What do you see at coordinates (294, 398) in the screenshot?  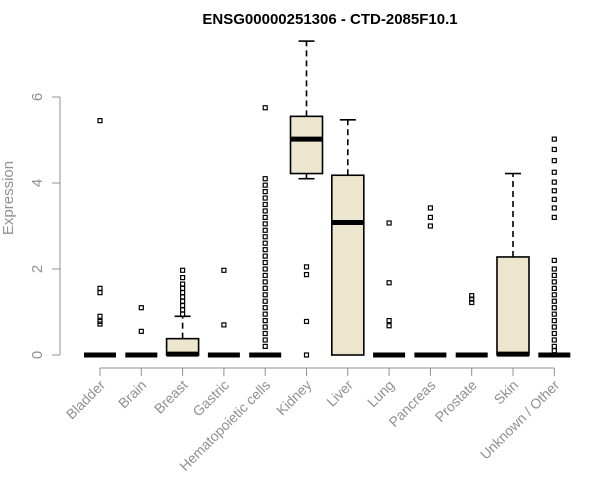 I see `x-tick-label-kidney: Kidney` at bounding box center [294, 398].